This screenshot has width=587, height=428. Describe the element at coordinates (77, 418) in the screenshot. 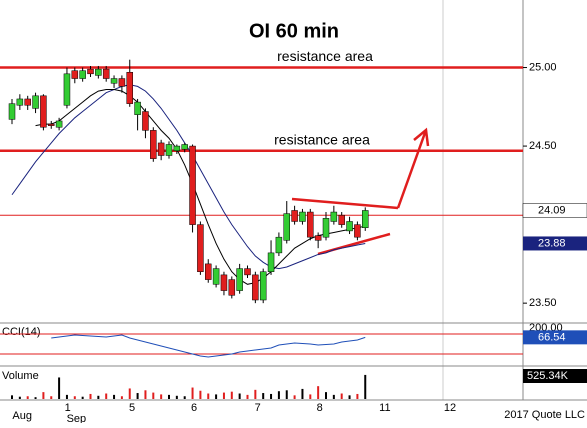

I see `month-label: Sep` at that location.